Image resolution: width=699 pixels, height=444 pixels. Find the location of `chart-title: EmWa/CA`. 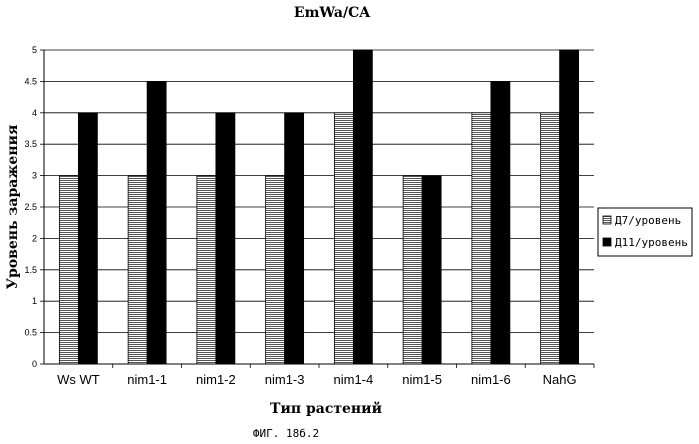

chart-title: EmWa/CA is located at coordinates (332, 13).